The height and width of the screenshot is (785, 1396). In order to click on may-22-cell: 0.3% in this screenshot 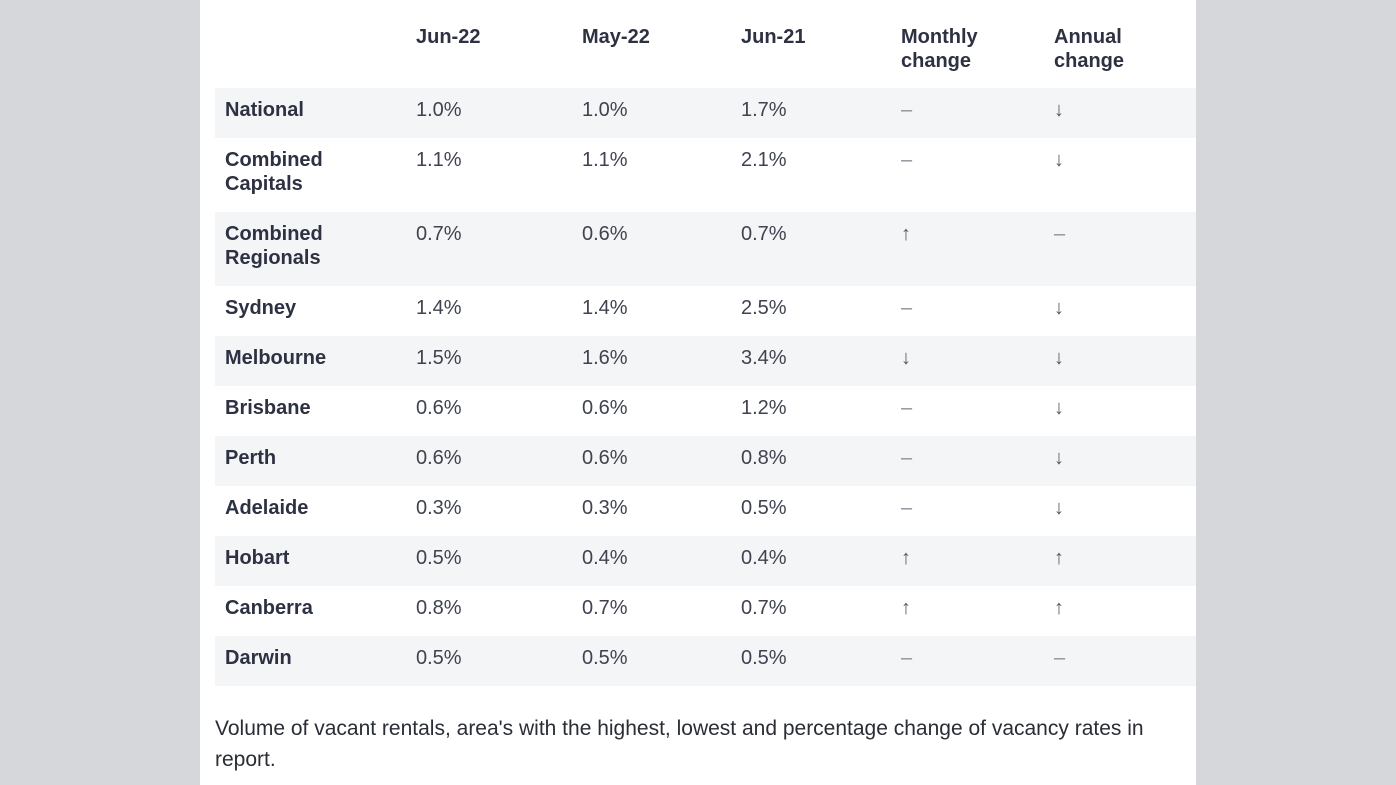, I will do `click(605, 508)`.